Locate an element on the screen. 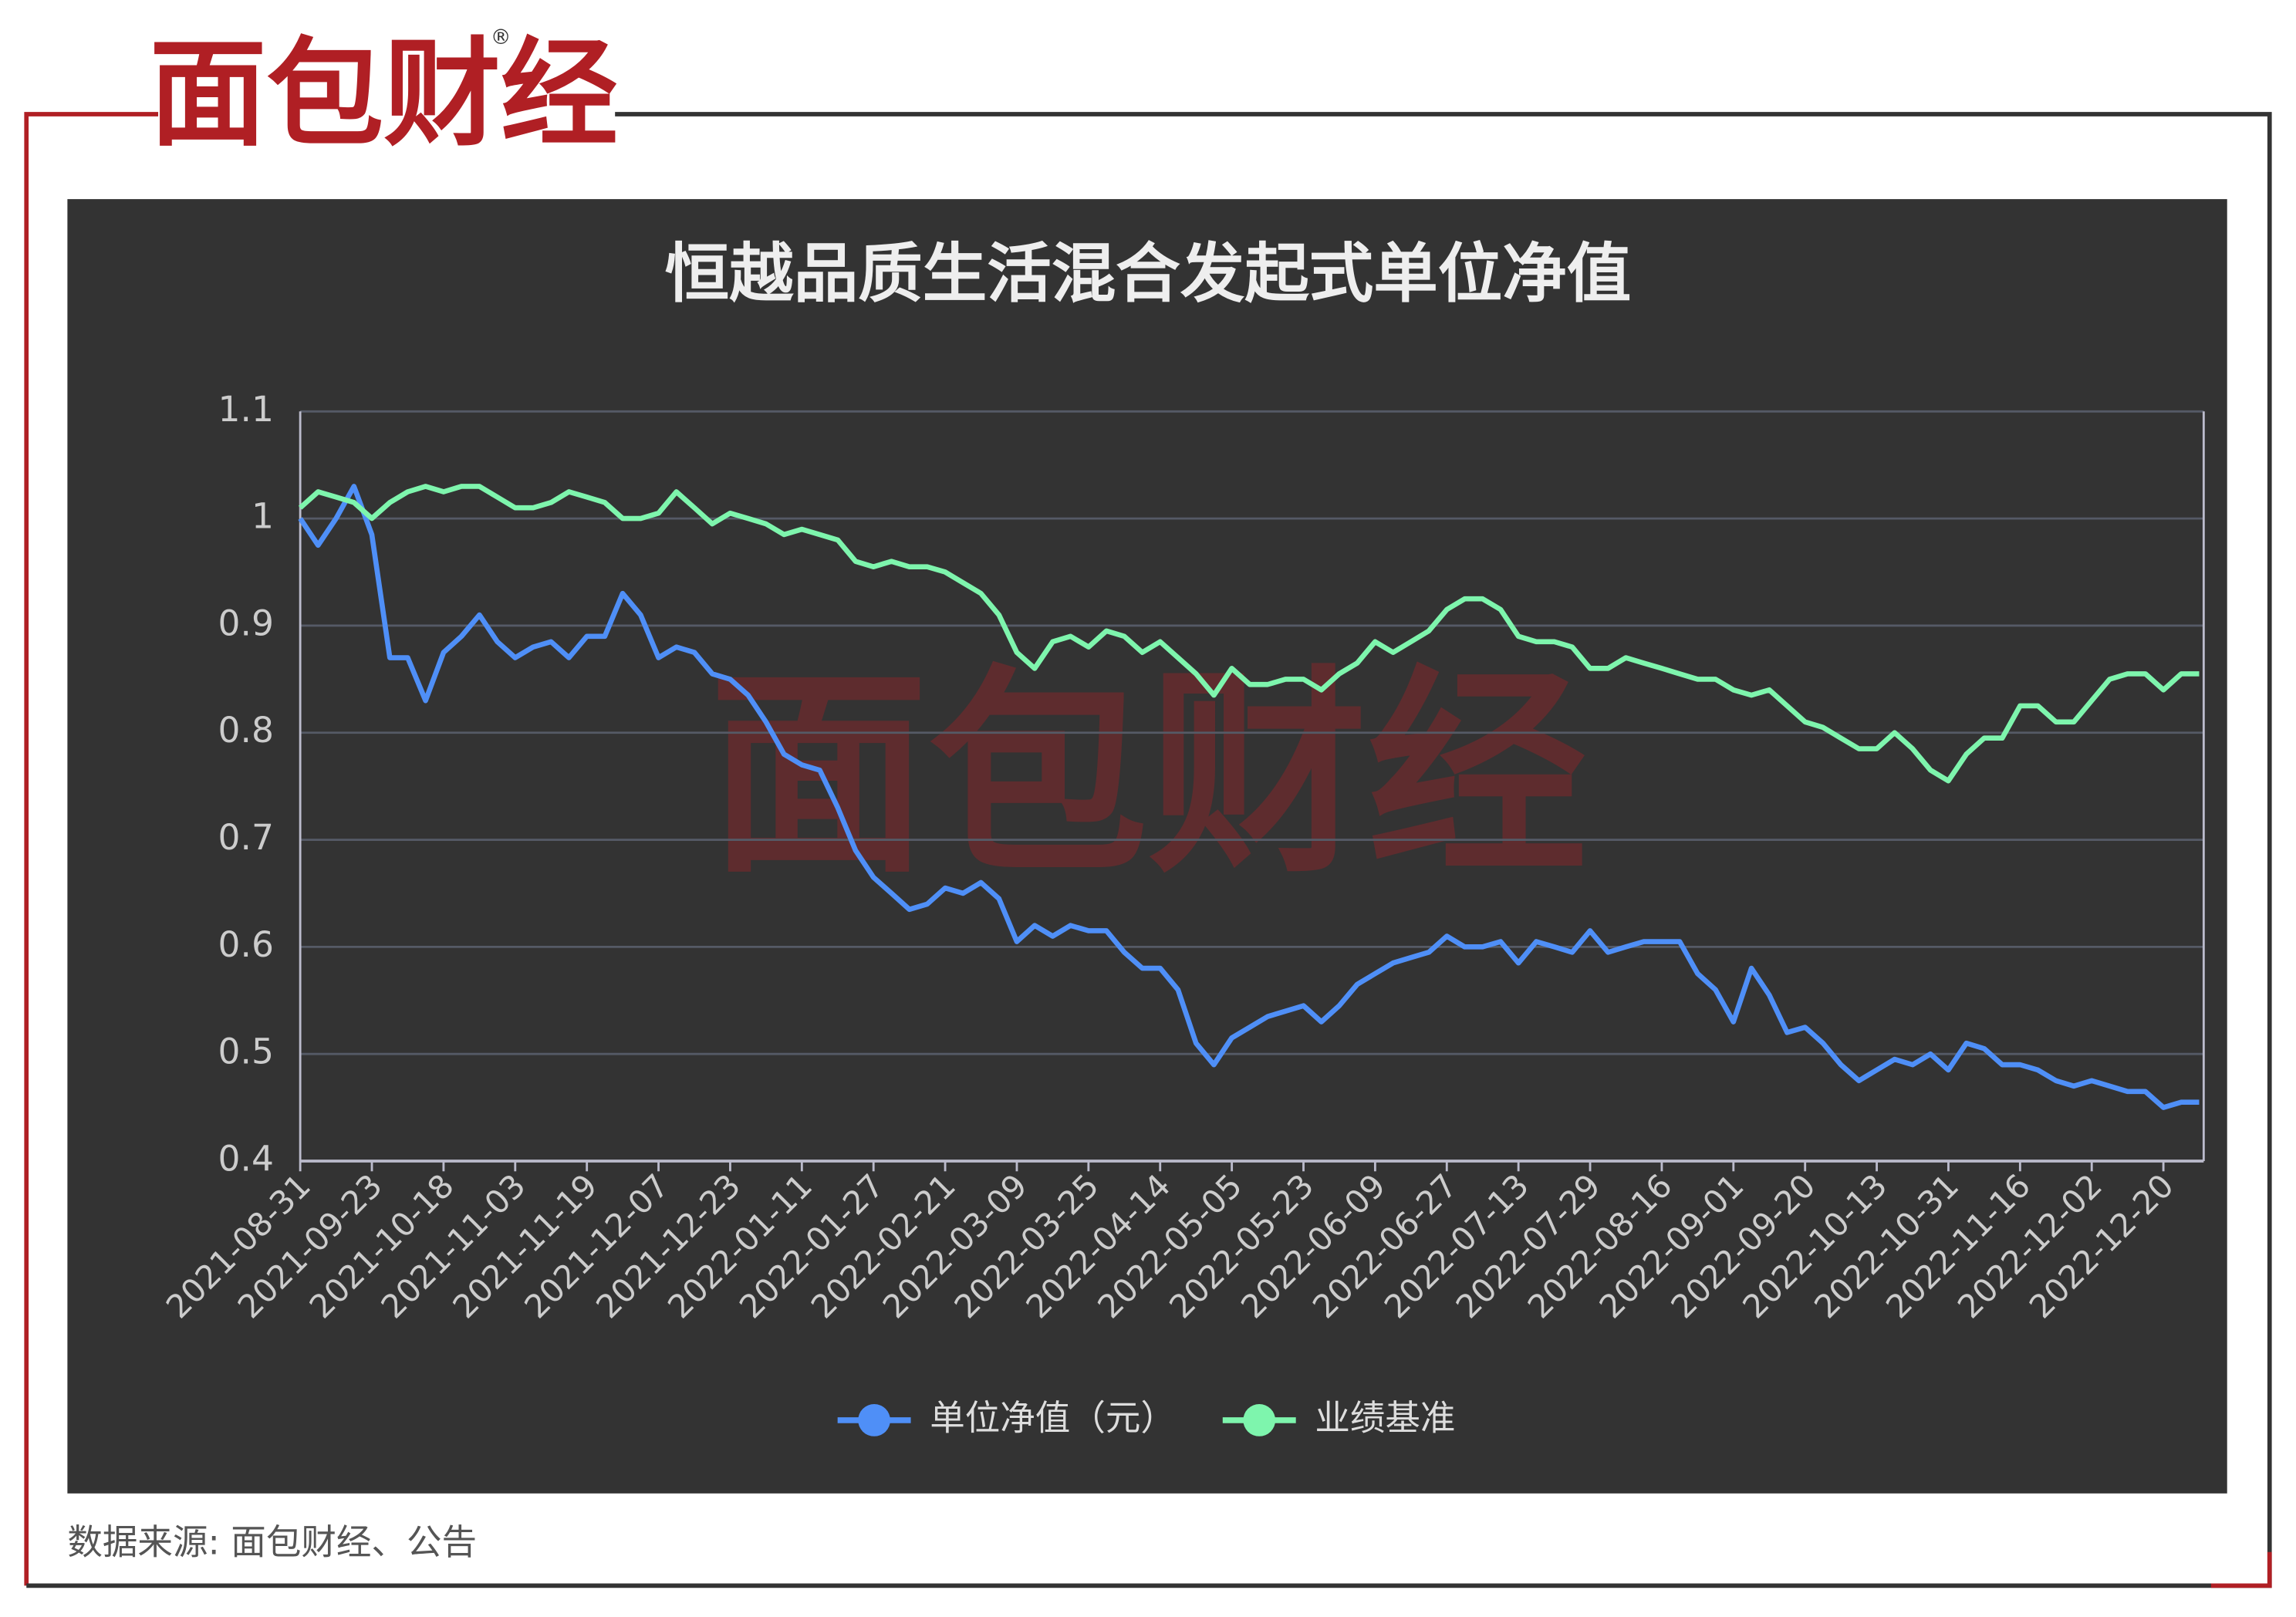 The height and width of the screenshot is (1617, 2296). y-tick-label: 1 is located at coordinates (263, 516).